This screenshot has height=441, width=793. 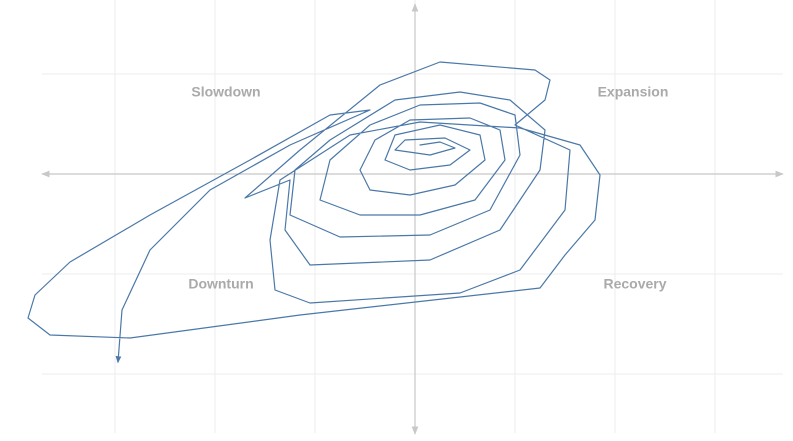 I want to click on quadrant-label: Slowdown, so click(x=225, y=92).